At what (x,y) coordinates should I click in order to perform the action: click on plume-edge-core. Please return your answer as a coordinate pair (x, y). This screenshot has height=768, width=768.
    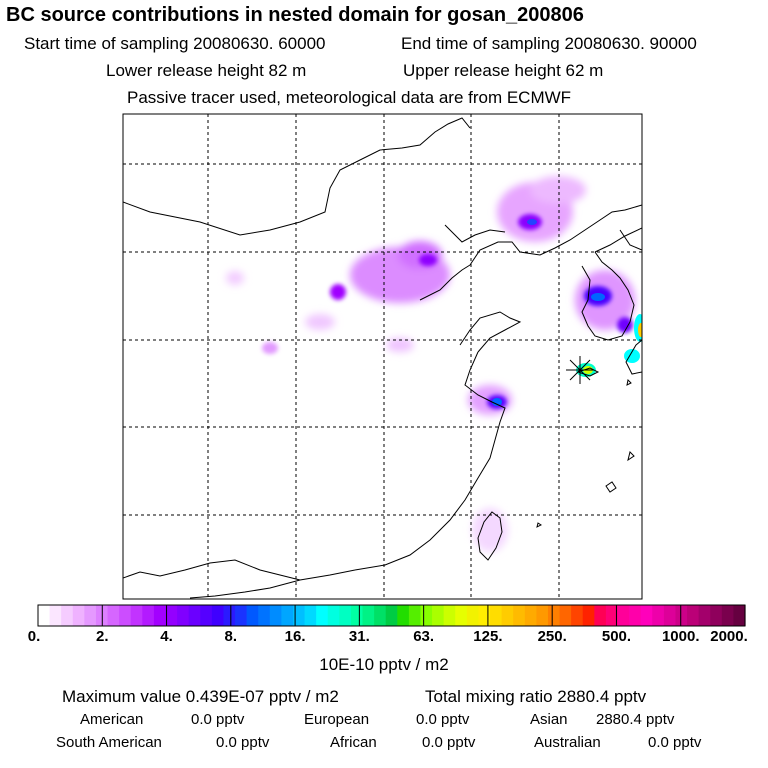
    Looking at the image, I should click on (640, 330).